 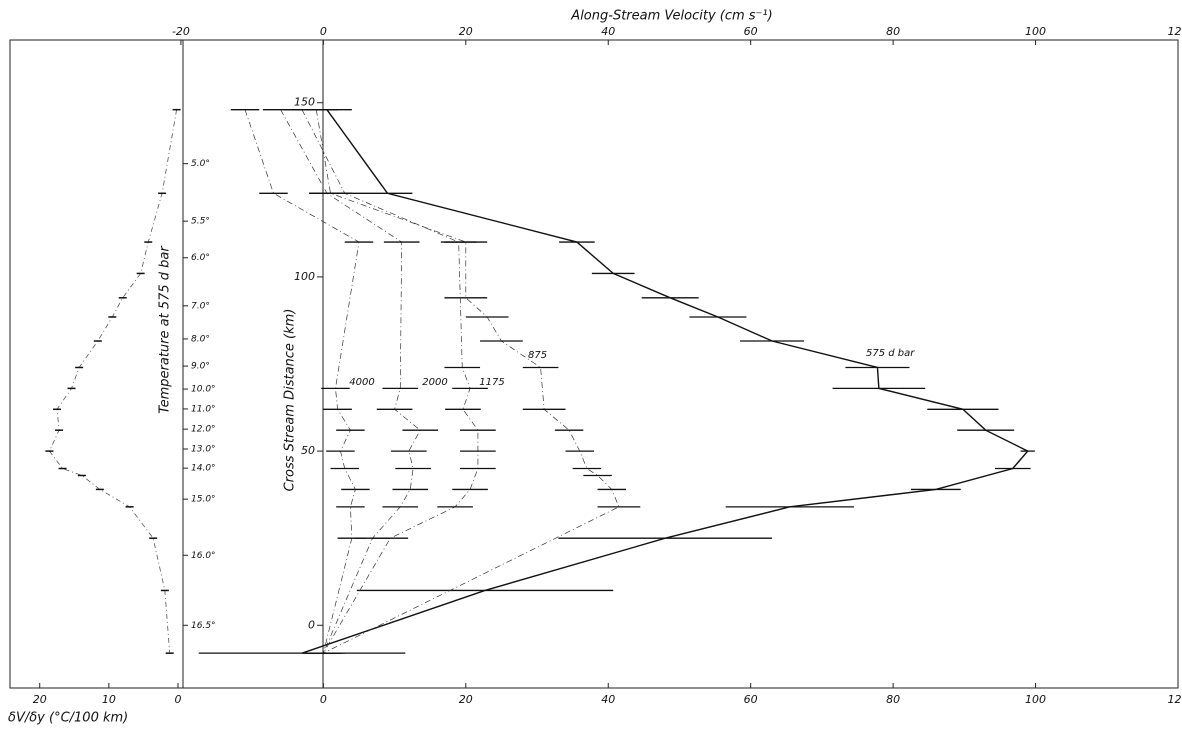 I want to click on temperature-tick-label: 12.0°, so click(x=203, y=430).